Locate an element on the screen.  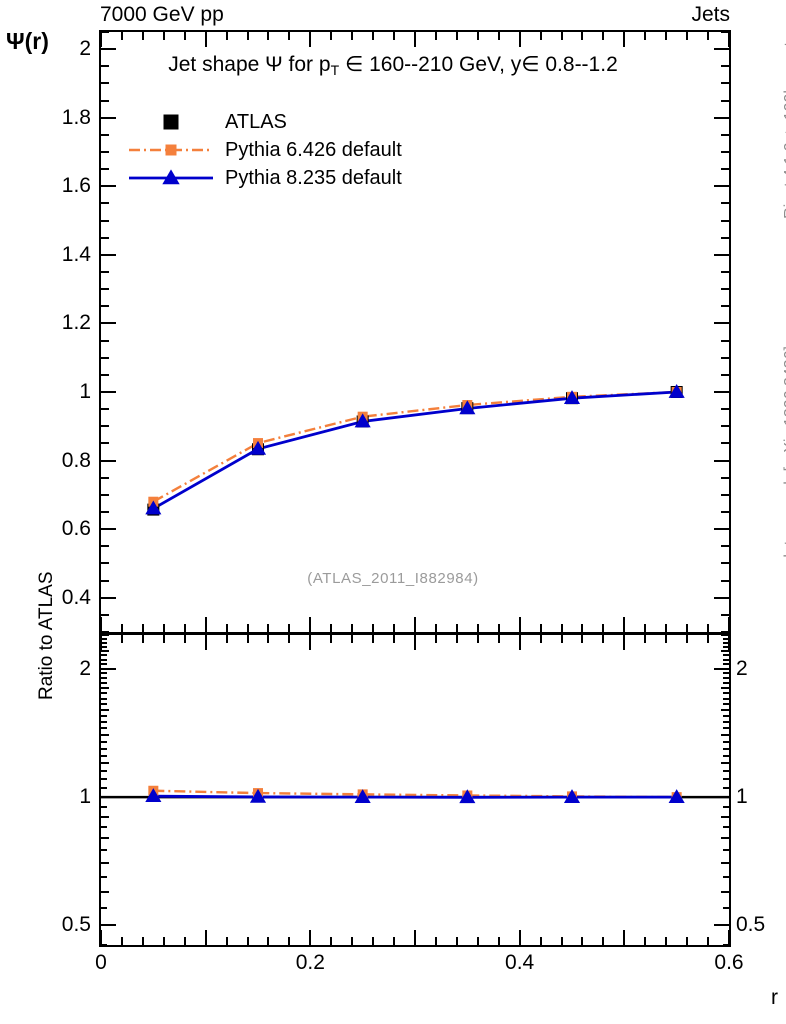
y-tick-label-ratio: 1 is located at coordinates (85, 797).